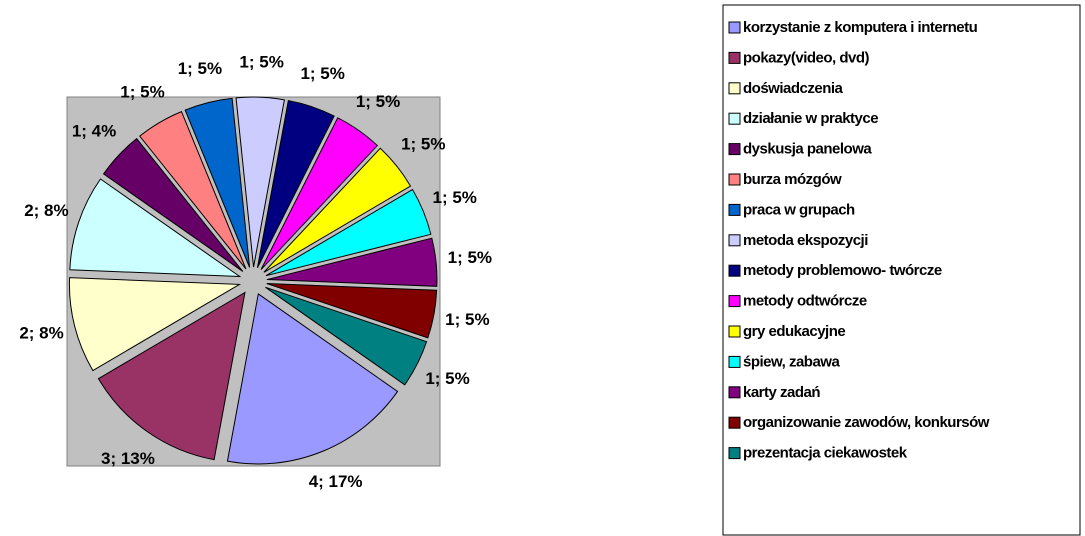 The width and height of the screenshot is (1085, 536). What do you see at coordinates (781, 392) in the screenshot?
I see `legend-label: karty zadań` at bounding box center [781, 392].